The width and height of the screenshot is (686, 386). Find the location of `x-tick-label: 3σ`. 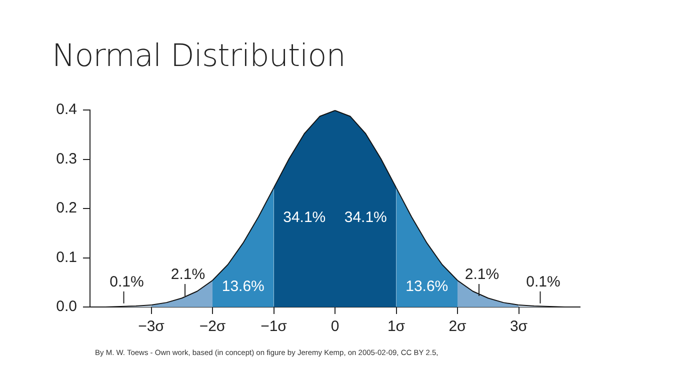

x-tick-label: 3σ is located at coordinates (519, 327).